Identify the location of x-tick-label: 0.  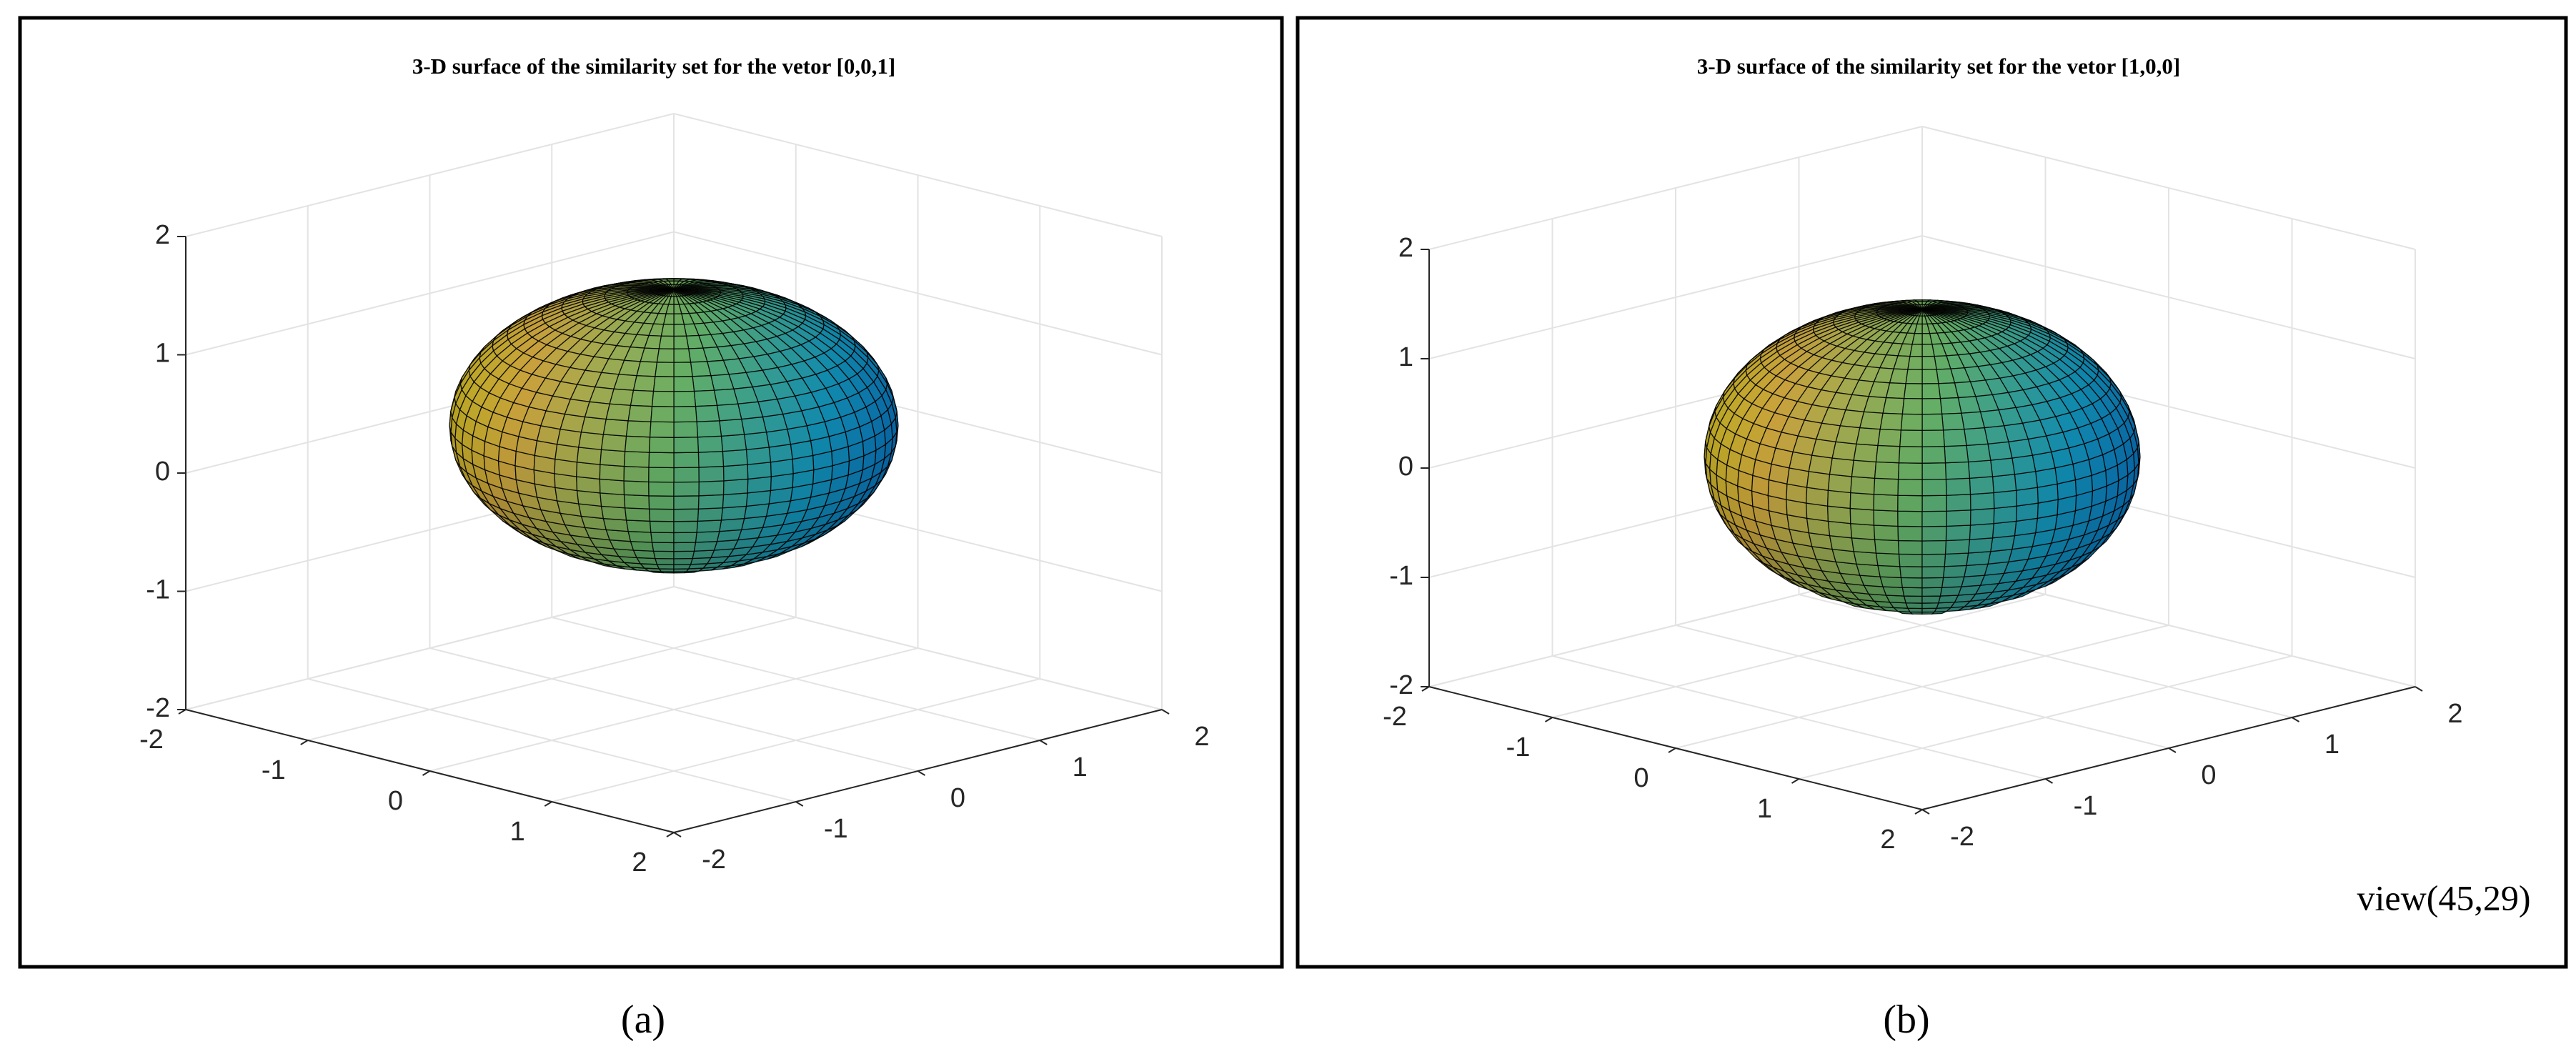
(1640, 778).